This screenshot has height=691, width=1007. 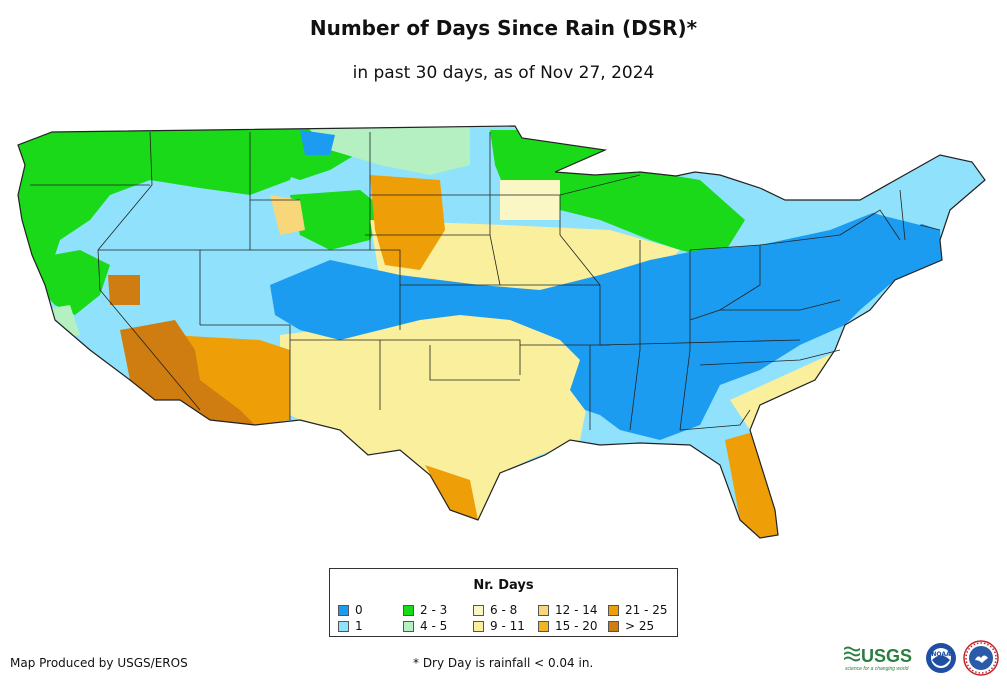 I want to click on region-nevada-gt25, so click(x=124, y=290).